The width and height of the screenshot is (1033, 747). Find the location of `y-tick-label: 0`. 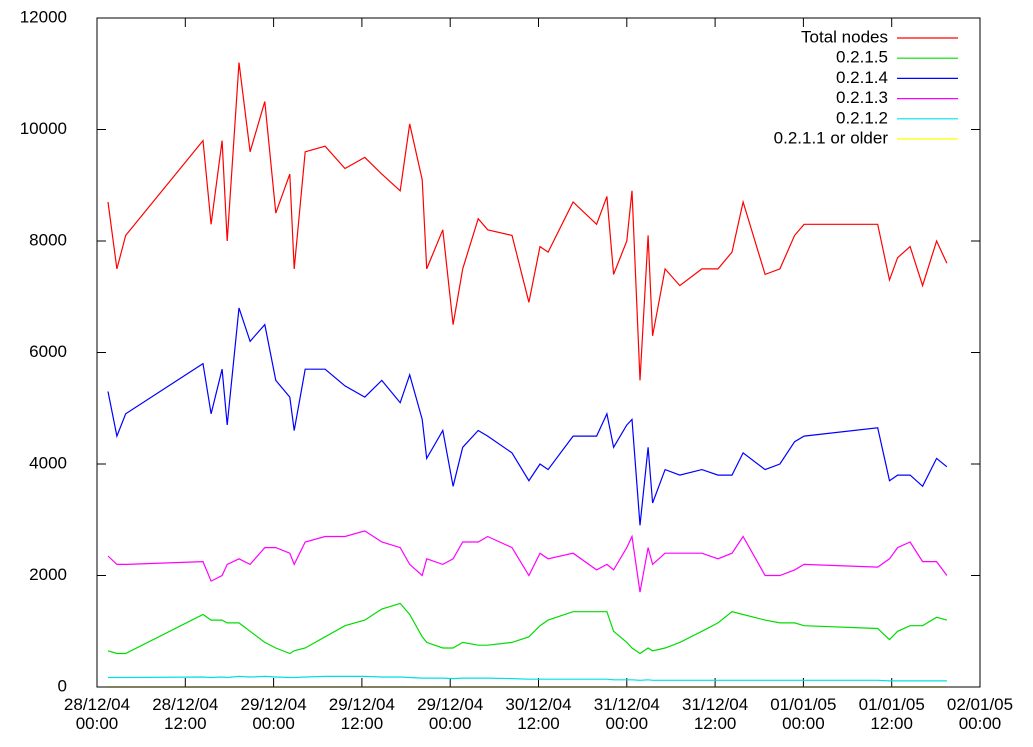

y-tick-label: 0 is located at coordinates (62, 685).